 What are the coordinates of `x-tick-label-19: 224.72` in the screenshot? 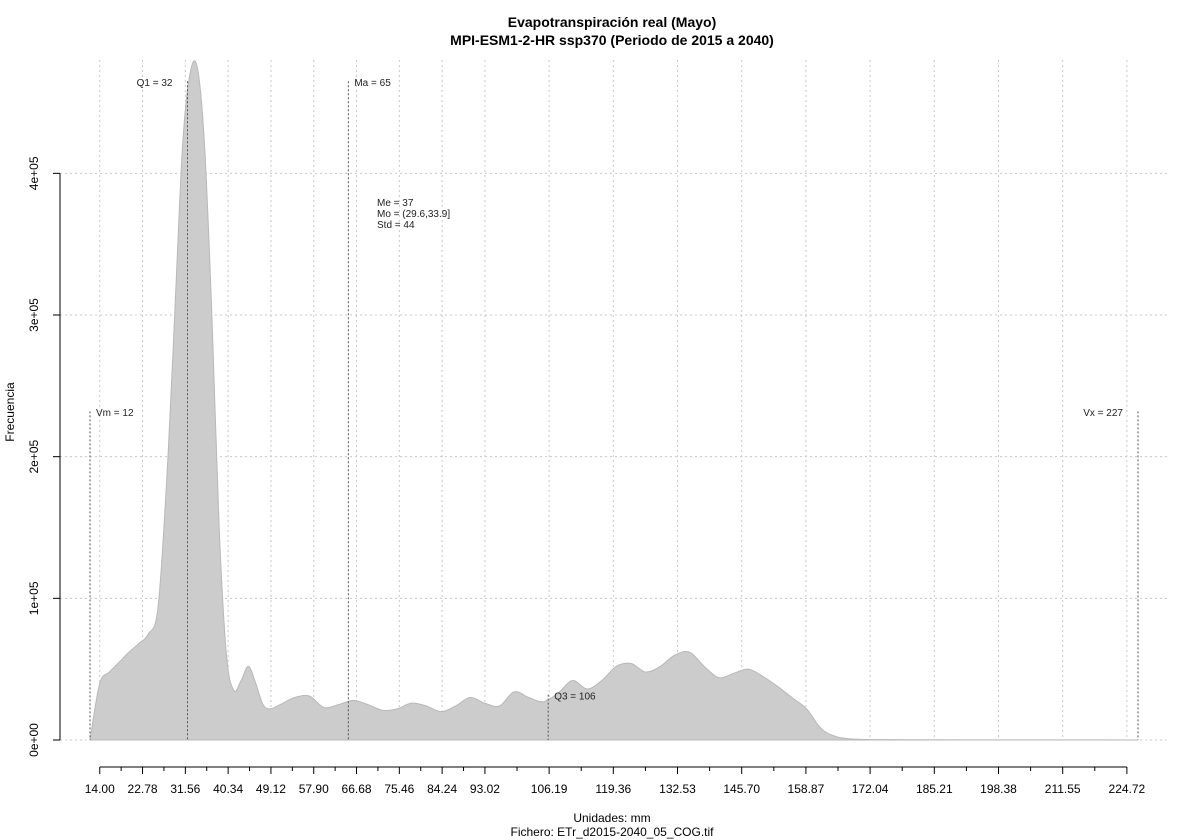 It's located at (1127, 789).